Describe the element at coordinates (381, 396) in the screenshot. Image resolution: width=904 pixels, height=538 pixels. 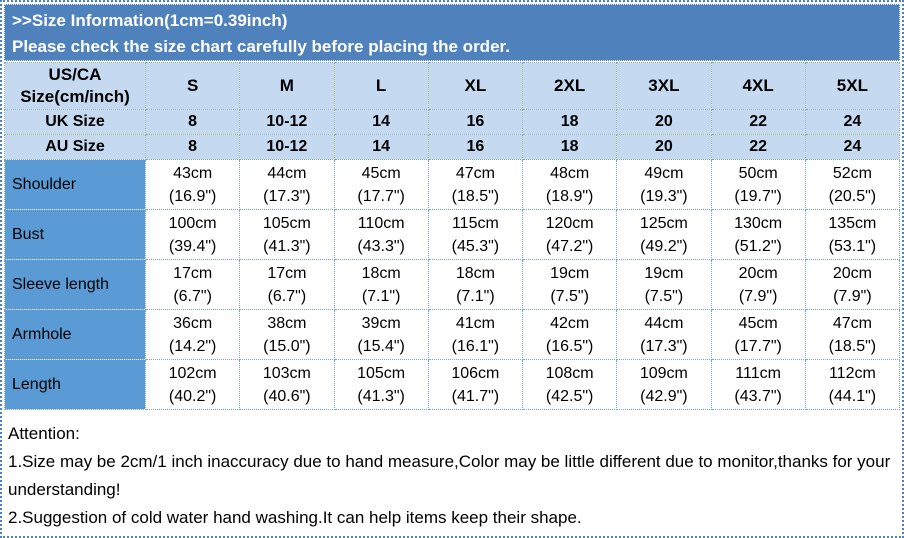
I see `inch-value: (41.3")` at that location.